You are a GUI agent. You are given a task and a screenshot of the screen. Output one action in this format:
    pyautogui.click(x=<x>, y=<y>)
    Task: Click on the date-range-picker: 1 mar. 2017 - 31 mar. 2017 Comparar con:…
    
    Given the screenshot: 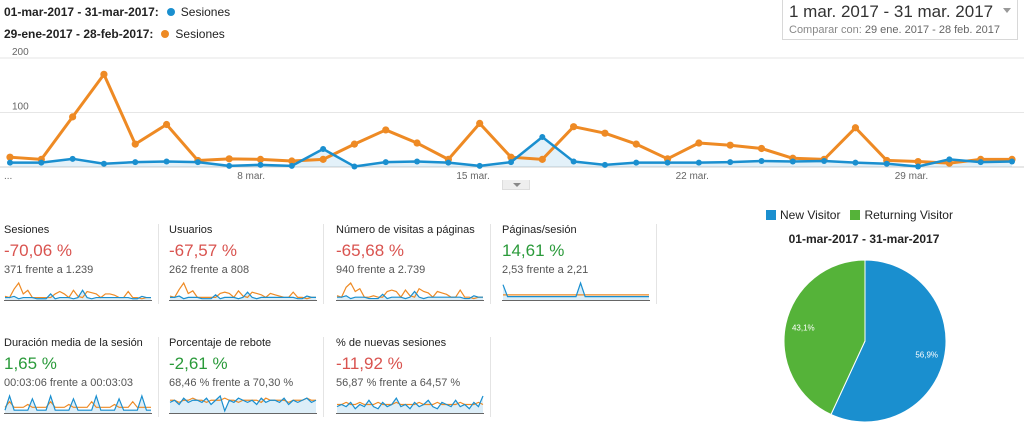 What is the action you would take?
    pyautogui.click(x=900, y=20)
    